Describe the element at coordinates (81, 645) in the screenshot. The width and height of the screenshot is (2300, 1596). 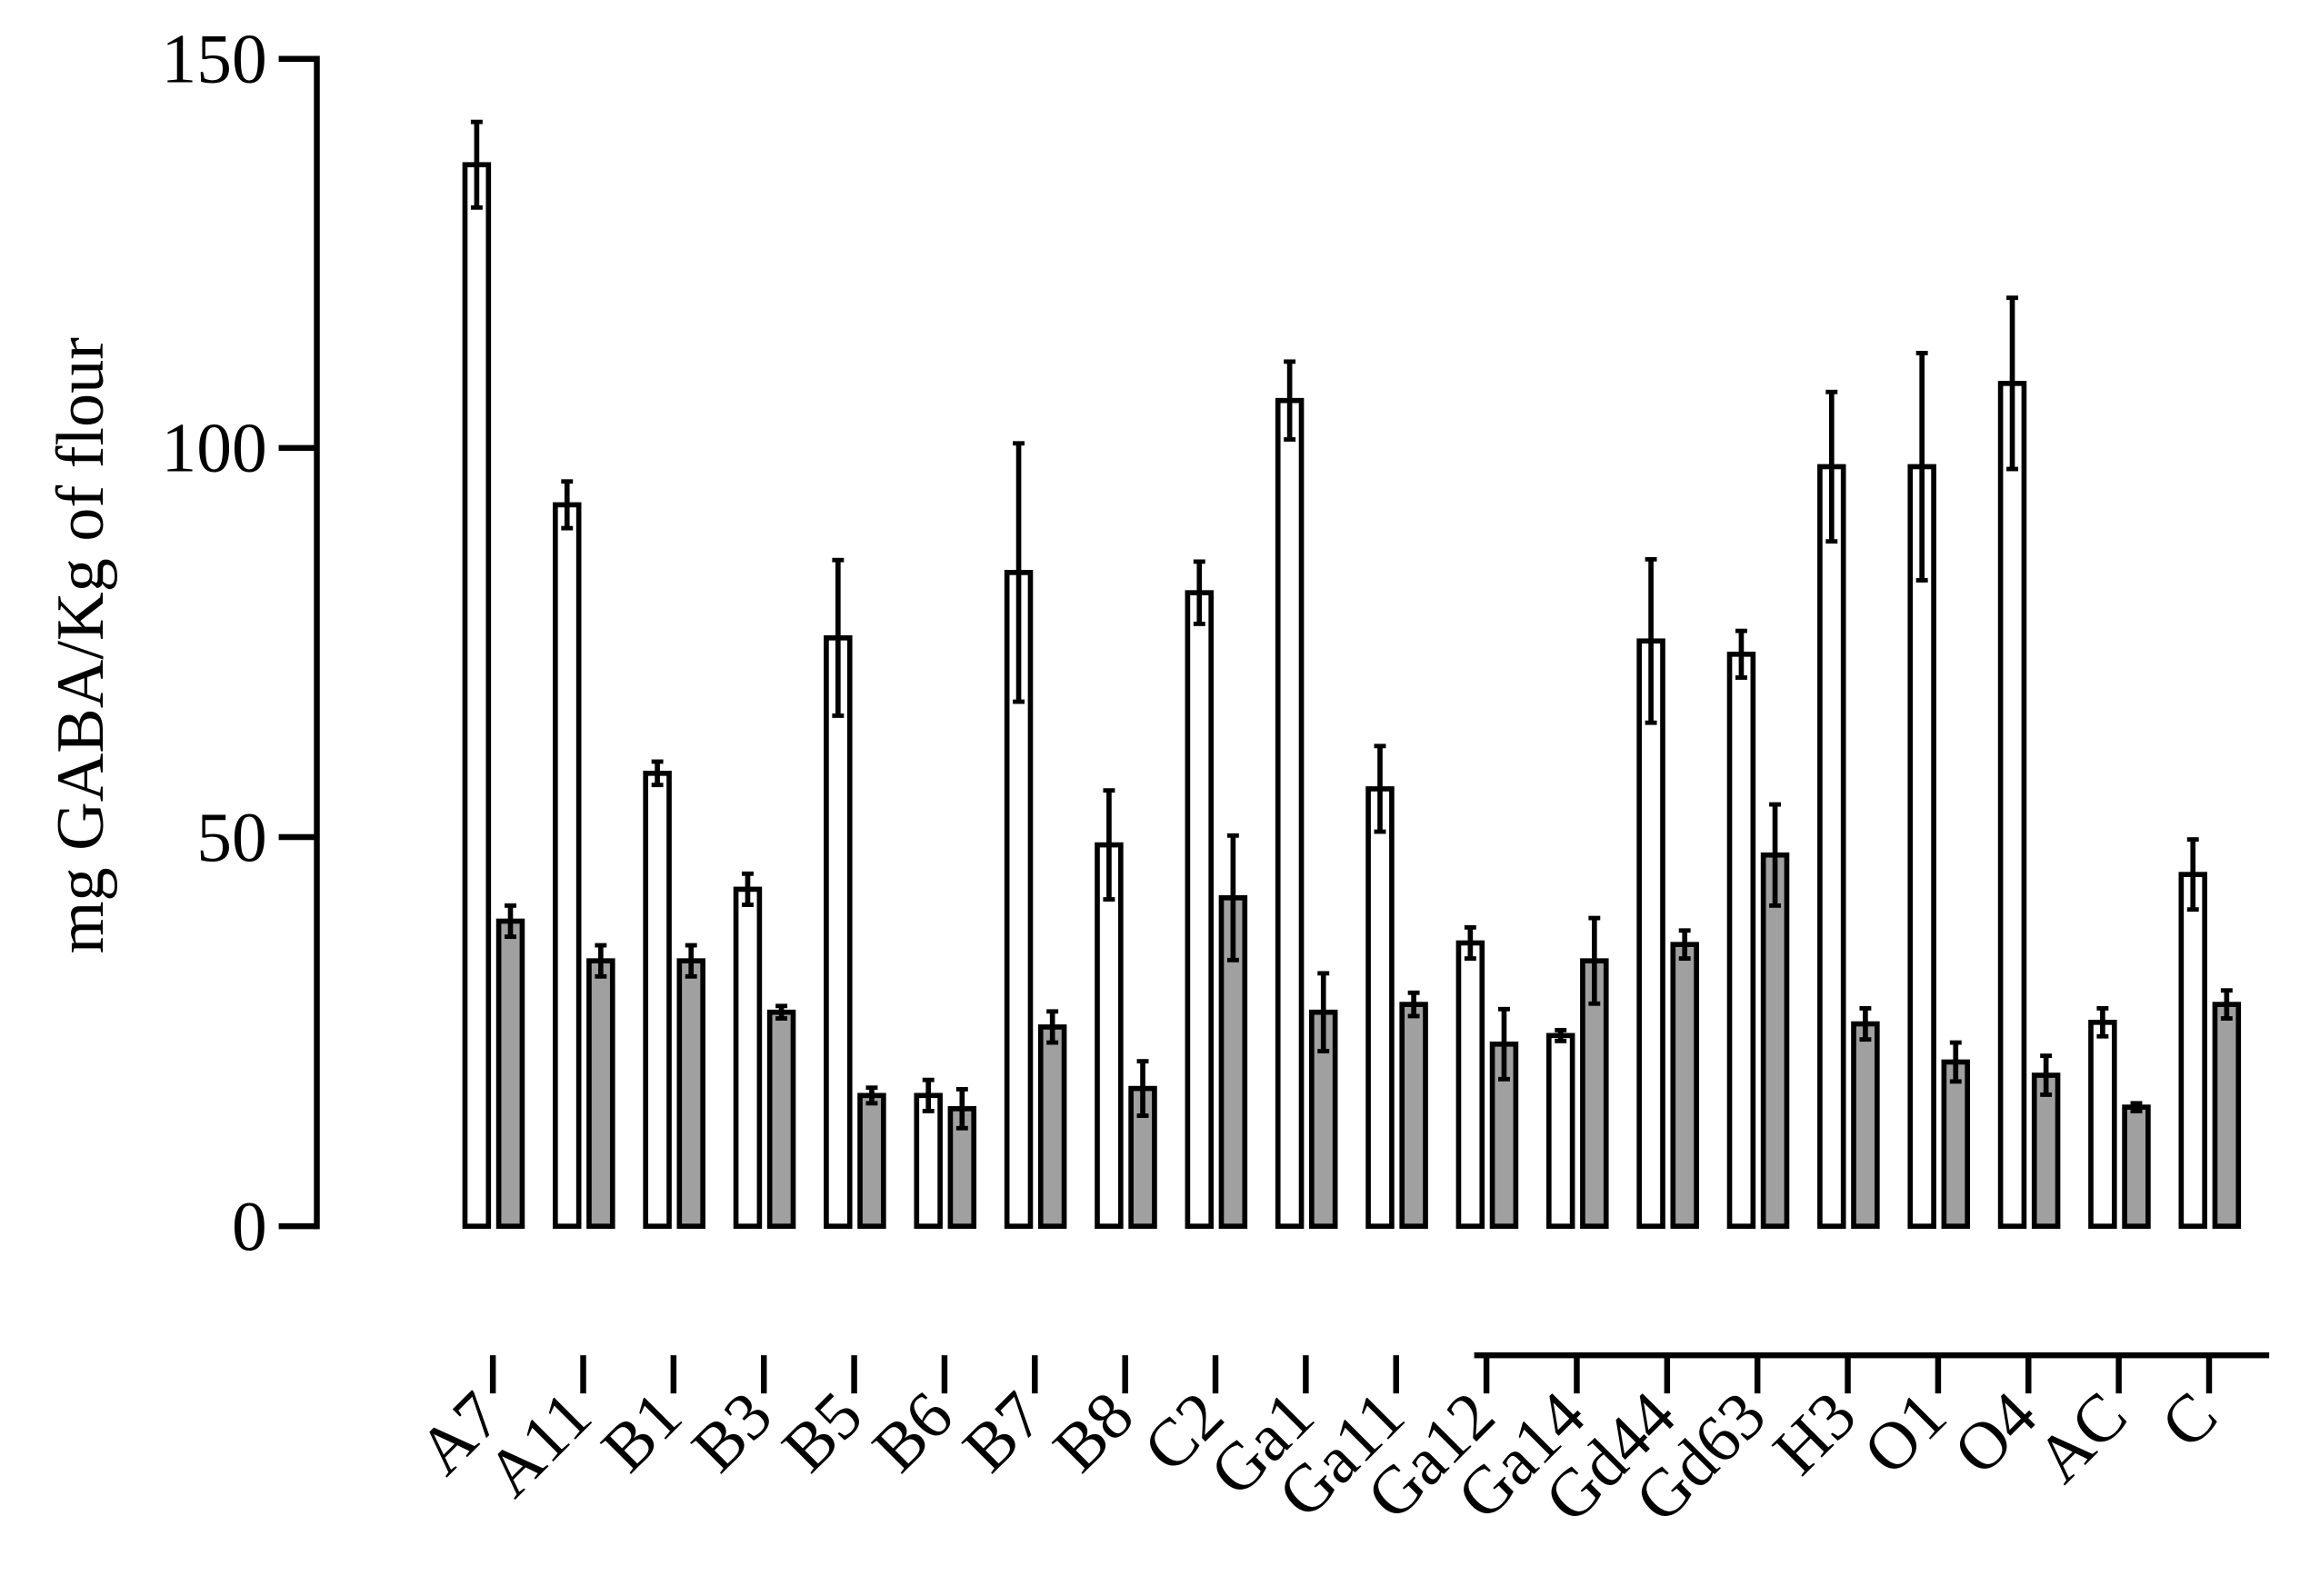
I see `y-axis-label: mg GABA/Kg of flour` at that location.